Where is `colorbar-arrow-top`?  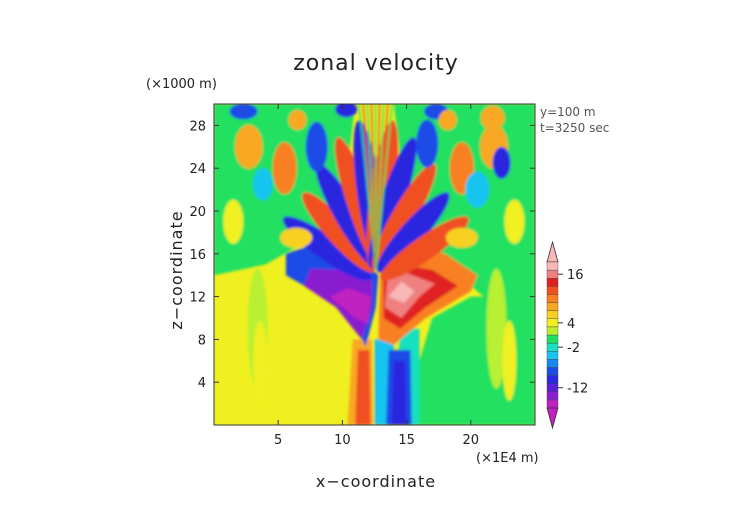 colorbar-arrow-top is located at coordinates (552, 251).